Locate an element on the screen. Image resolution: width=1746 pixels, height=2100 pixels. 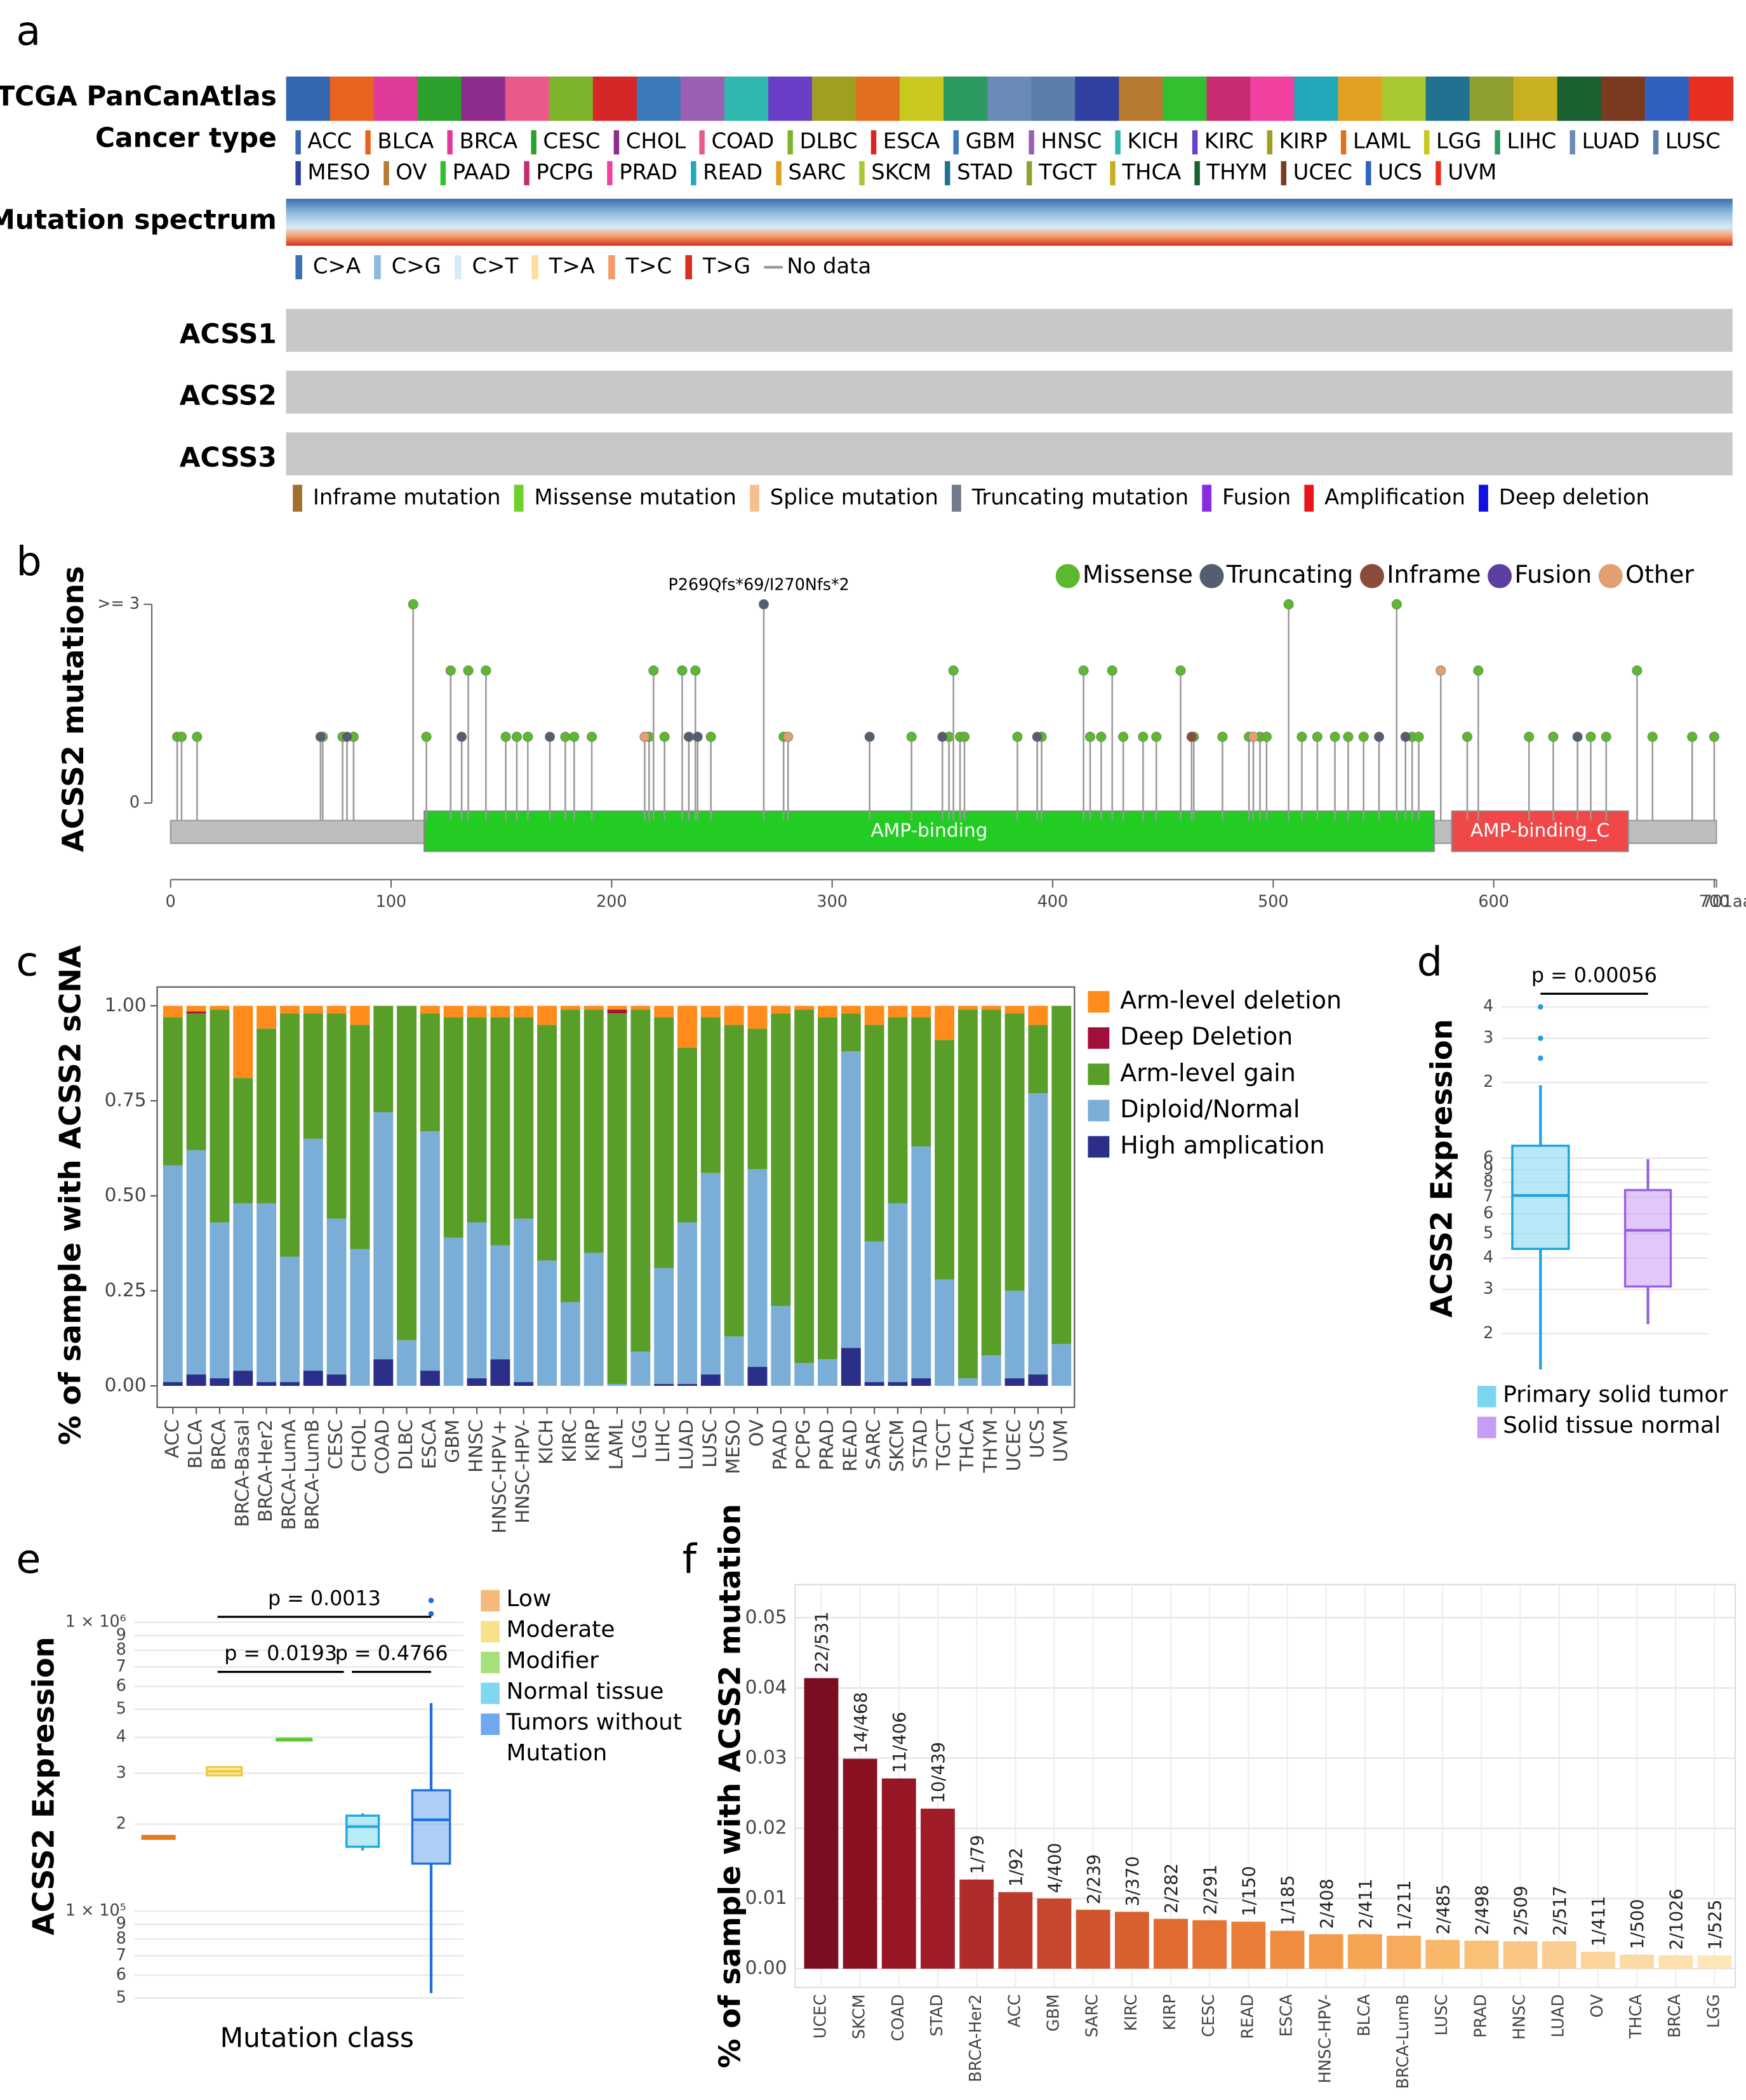
value-label: 2/517 is located at coordinates (1560, 1910).